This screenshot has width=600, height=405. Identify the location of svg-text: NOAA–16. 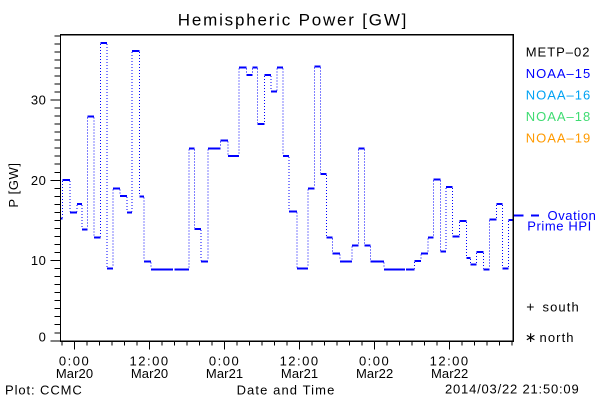
(559, 95).